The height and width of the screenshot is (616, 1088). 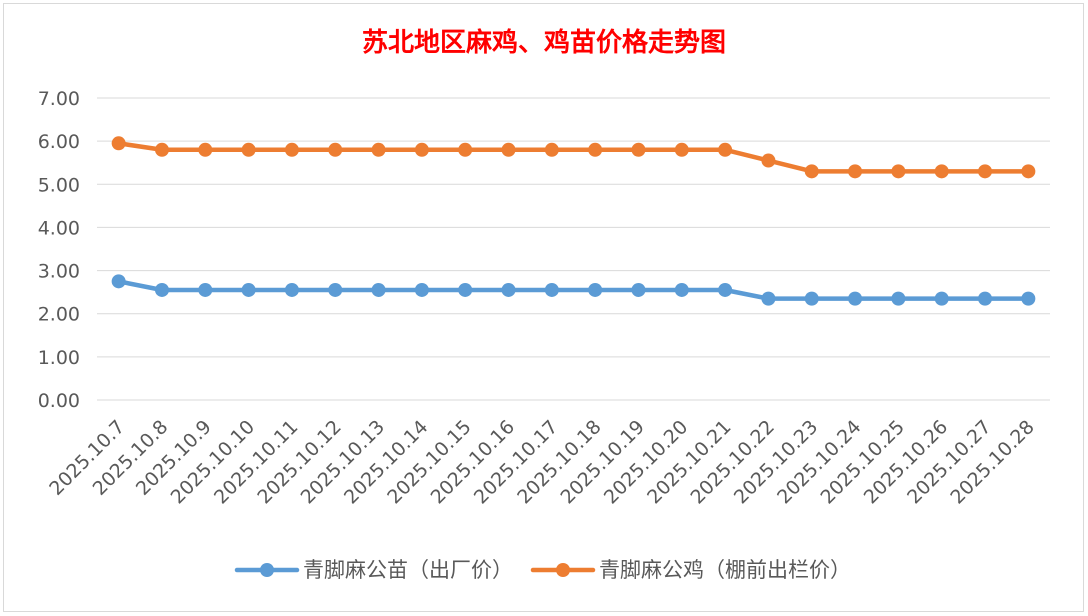 What do you see at coordinates (408, 570) in the screenshot?
I see `legend-label: 青脚麻公苗（出厂价）` at bounding box center [408, 570].